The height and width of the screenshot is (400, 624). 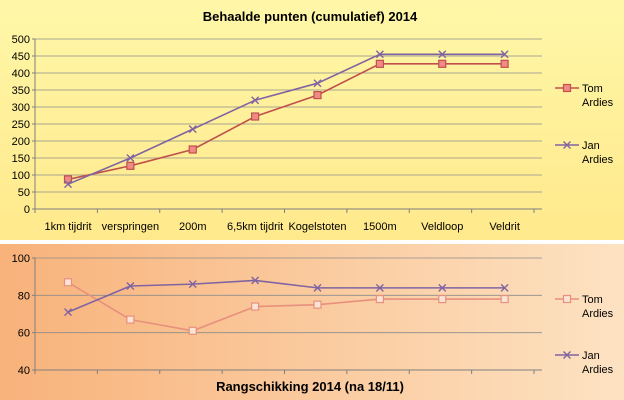 What do you see at coordinates (24, 193) in the screenshot?
I see `y-tick-label: 50` at bounding box center [24, 193].